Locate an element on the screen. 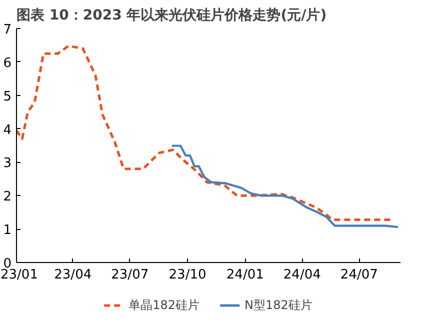  legend-label: N型182硅片 is located at coordinates (278, 305).